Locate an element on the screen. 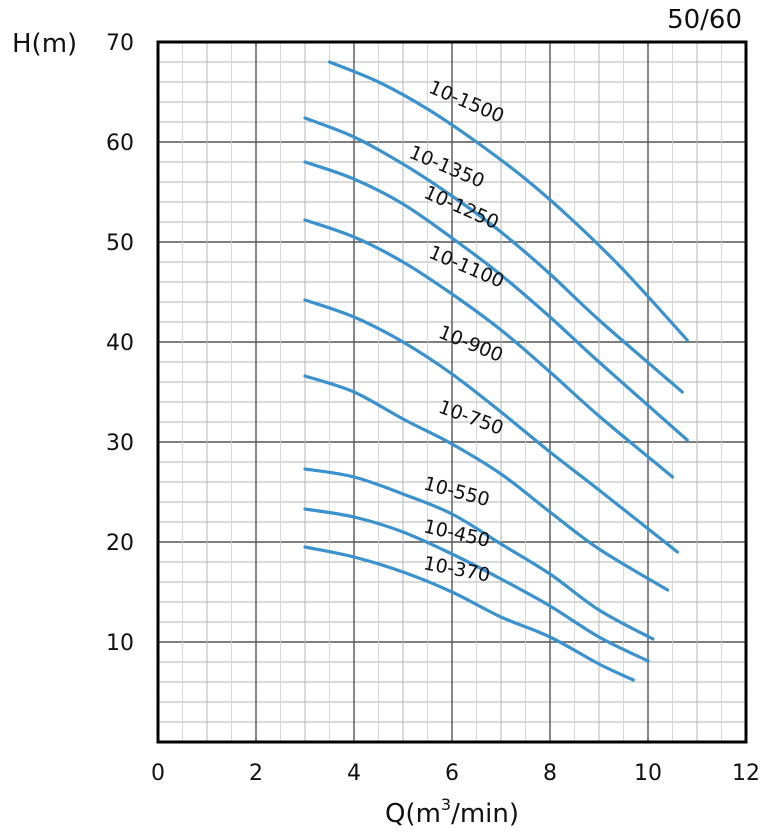 Image resolution: width=782 pixels, height=833 pixels. corner-label: 50/60 is located at coordinates (704, 20).